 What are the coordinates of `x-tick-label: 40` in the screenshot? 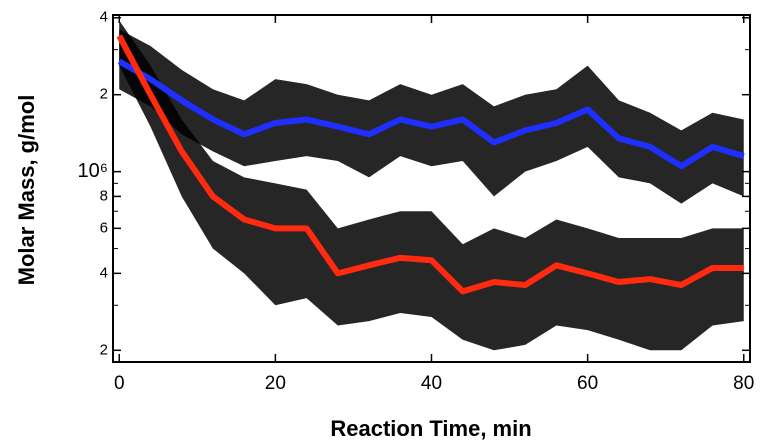 It's located at (431, 383).